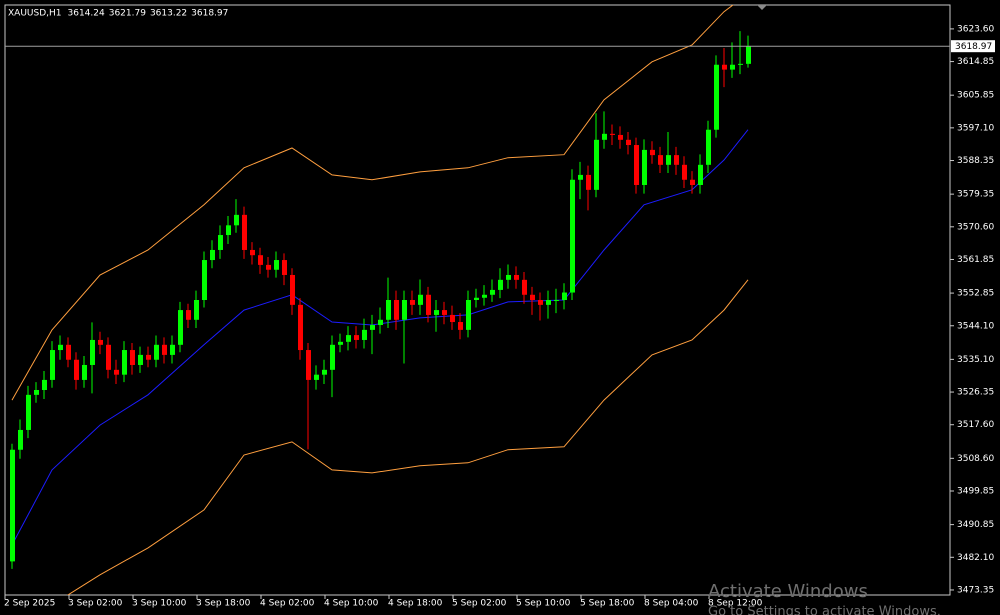 This screenshot has height=615, width=1000. What do you see at coordinates (975, 326) in the screenshot?
I see `y-tick-label: 3544.10` at bounding box center [975, 326].